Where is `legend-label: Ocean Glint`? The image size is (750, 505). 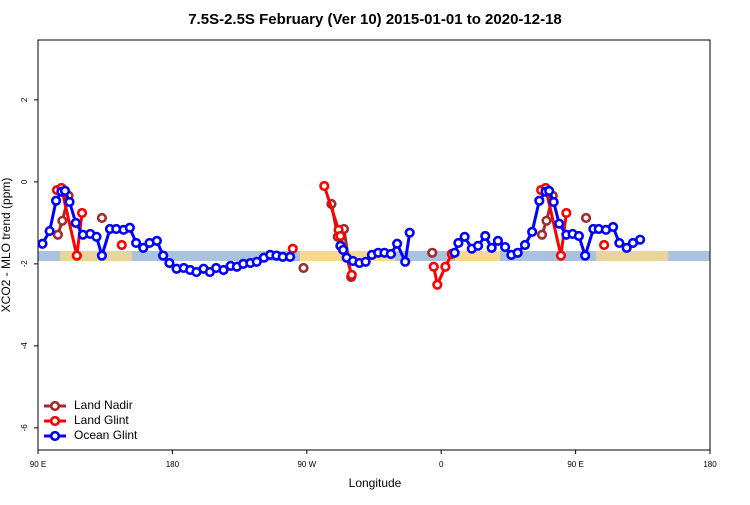
legend-label: Ocean Glint is located at coordinates (106, 435).